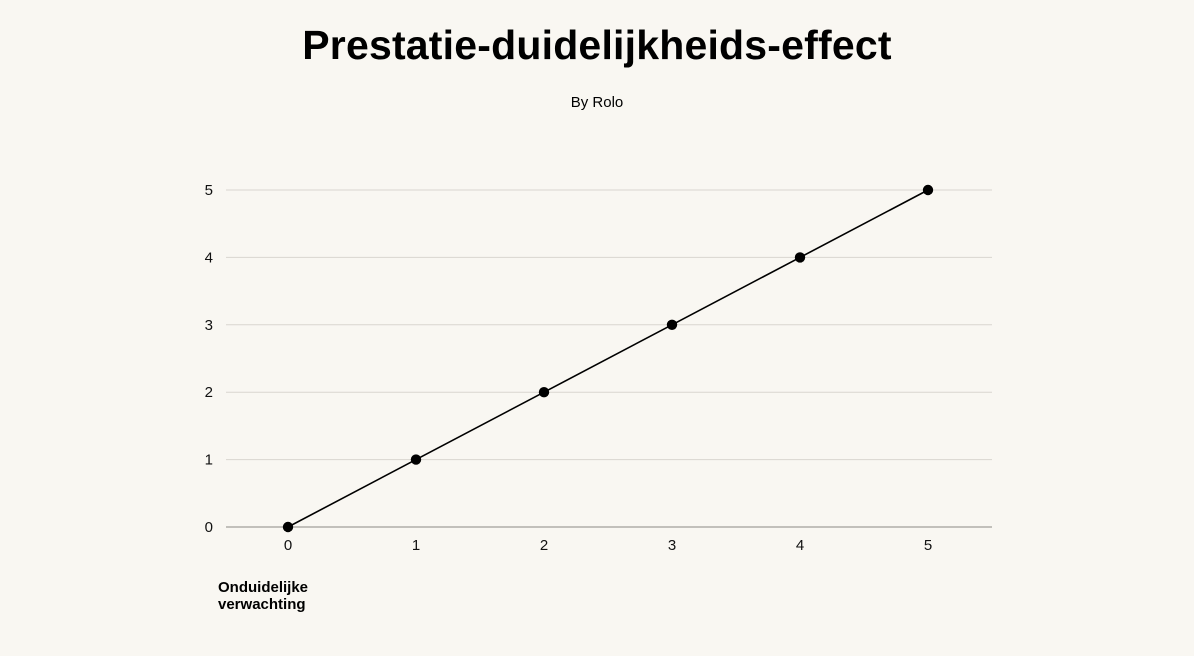  What do you see at coordinates (672, 545) in the screenshot?
I see `x-tick-label: 3` at bounding box center [672, 545].